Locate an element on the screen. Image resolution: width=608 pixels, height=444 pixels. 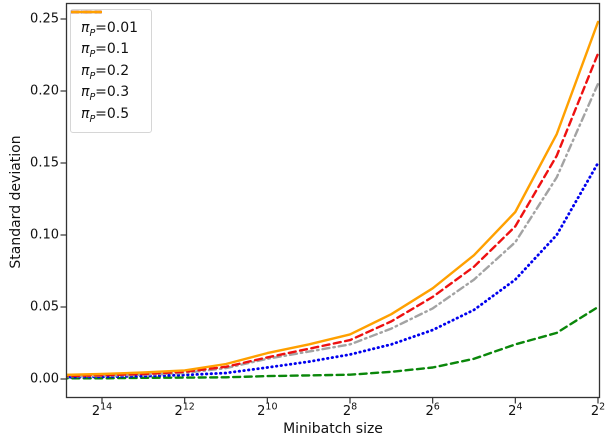
x-axis-title: Minibatch size is located at coordinates (333, 429).